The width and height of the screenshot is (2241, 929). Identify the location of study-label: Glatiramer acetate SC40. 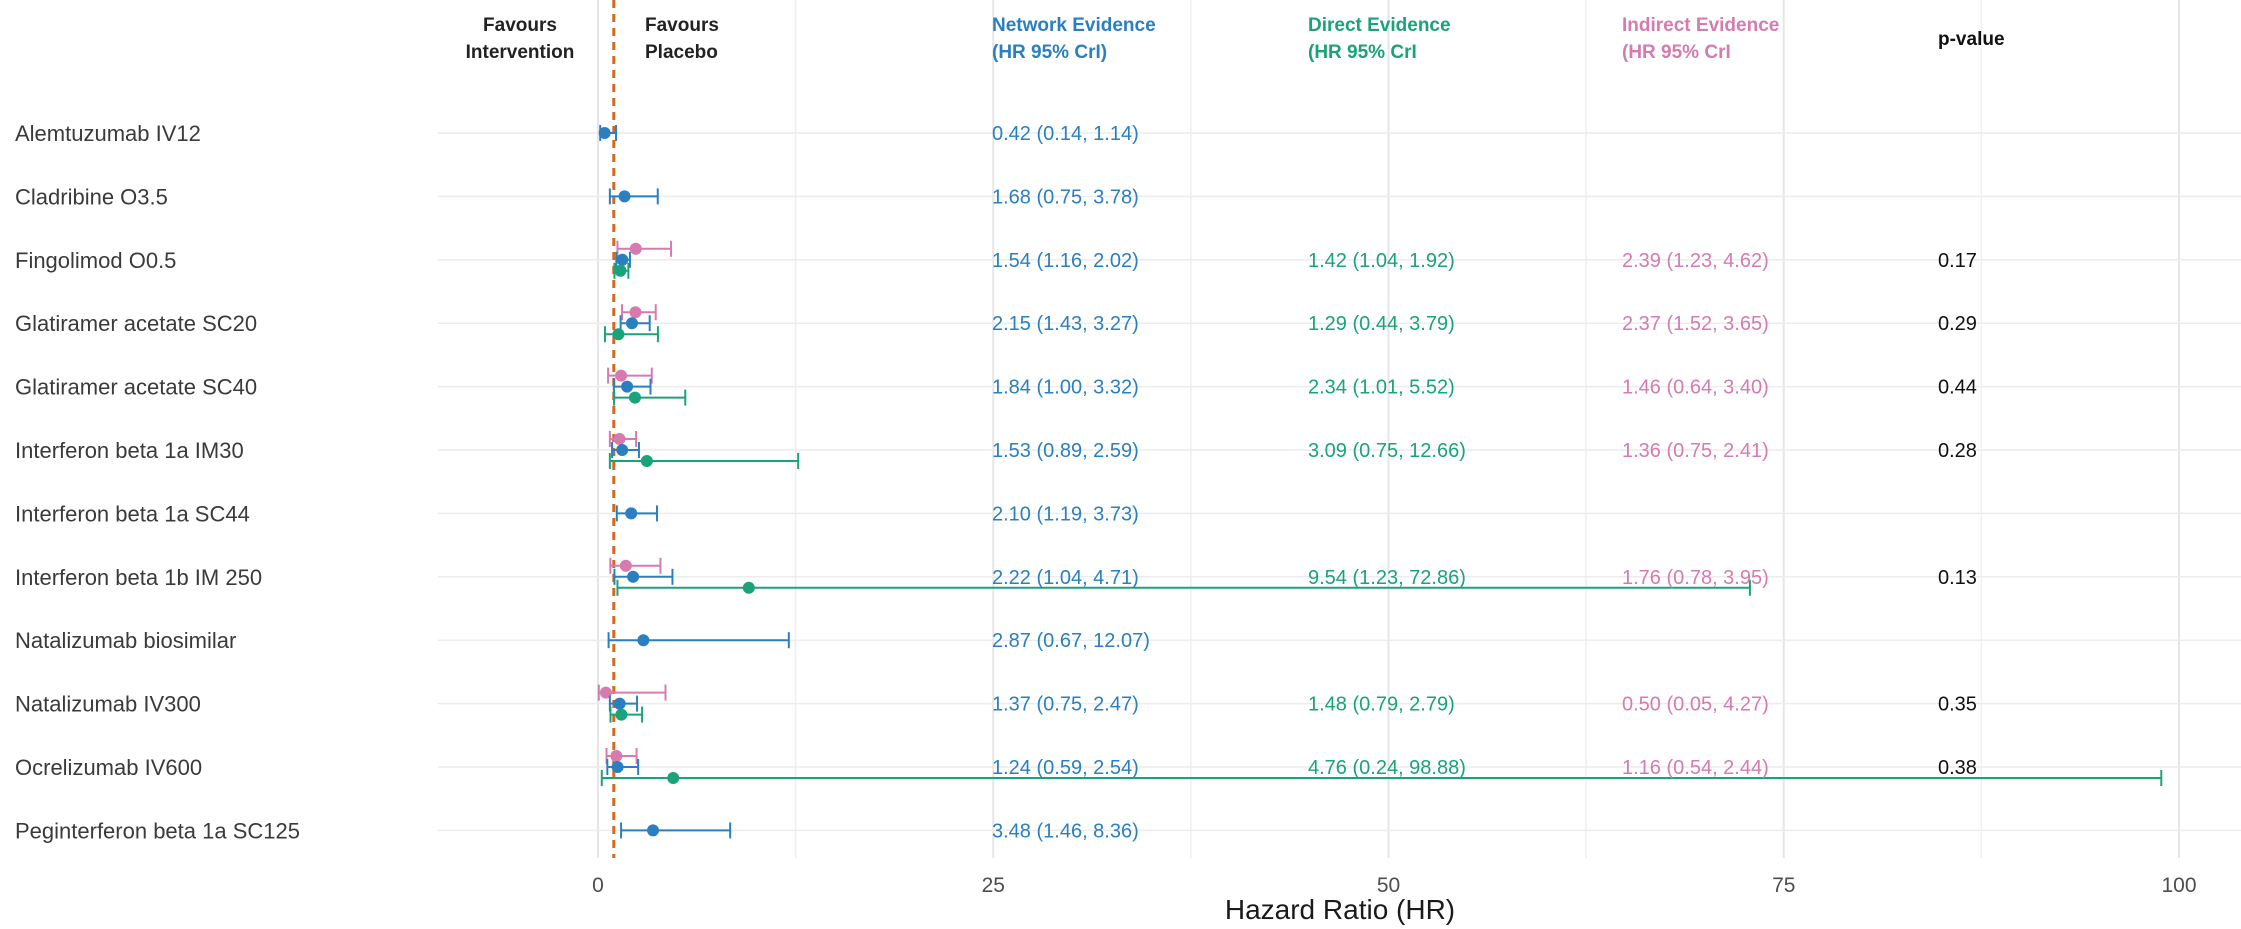
(136, 387).